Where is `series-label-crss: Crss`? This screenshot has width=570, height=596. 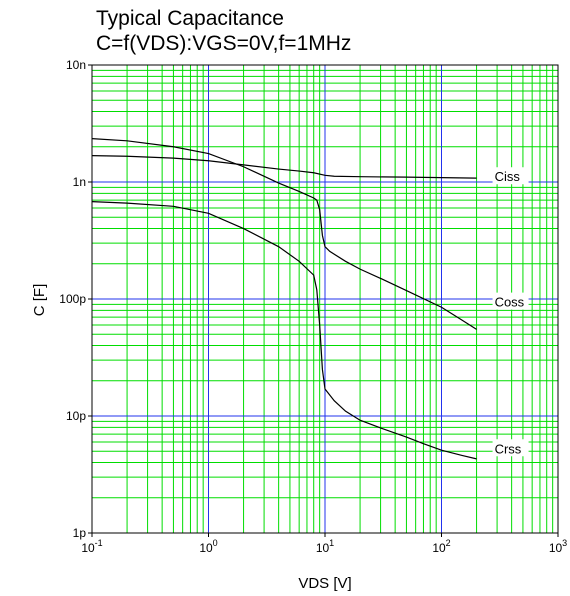 series-label-crss: Crss is located at coordinates (508, 448).